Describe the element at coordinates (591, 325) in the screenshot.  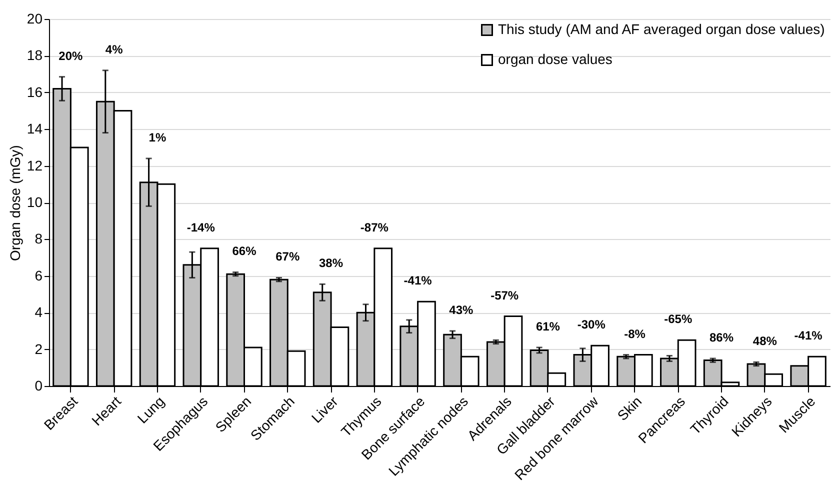
I see `annotation: -30%` at that location.